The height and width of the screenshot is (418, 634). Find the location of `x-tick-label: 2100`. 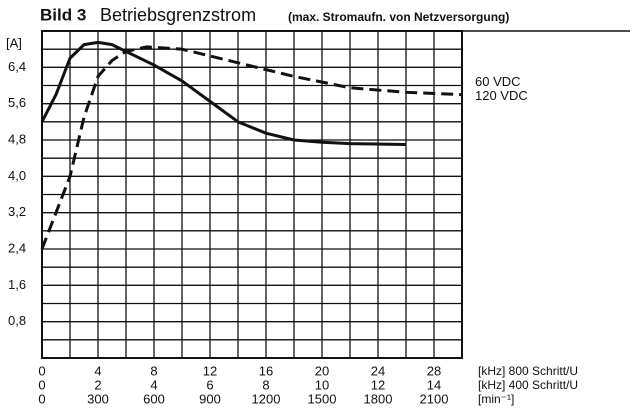

x-tick-label: 2100 is located at coordinates (434, 398).